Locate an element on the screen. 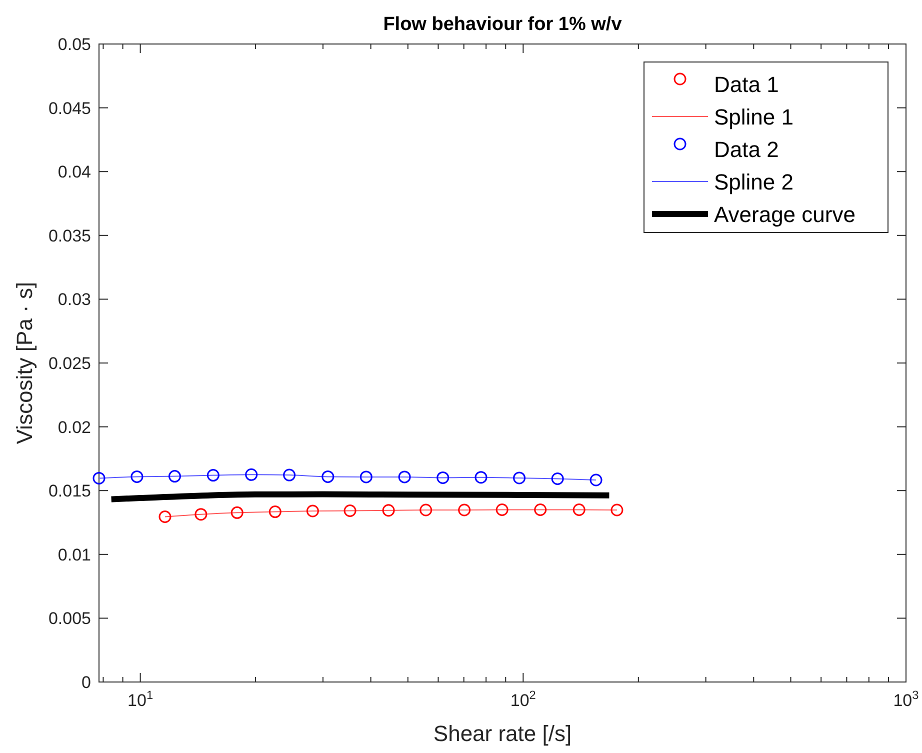  y-tick-label: 0.035 is located at coordinates (69, 236).